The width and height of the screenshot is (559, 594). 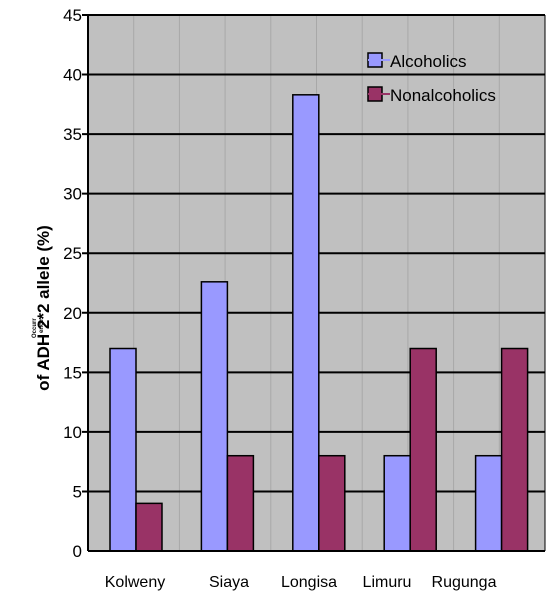 I want to click on legend-label-alcoholics: Alcoholics, so click(x=428, y=61).